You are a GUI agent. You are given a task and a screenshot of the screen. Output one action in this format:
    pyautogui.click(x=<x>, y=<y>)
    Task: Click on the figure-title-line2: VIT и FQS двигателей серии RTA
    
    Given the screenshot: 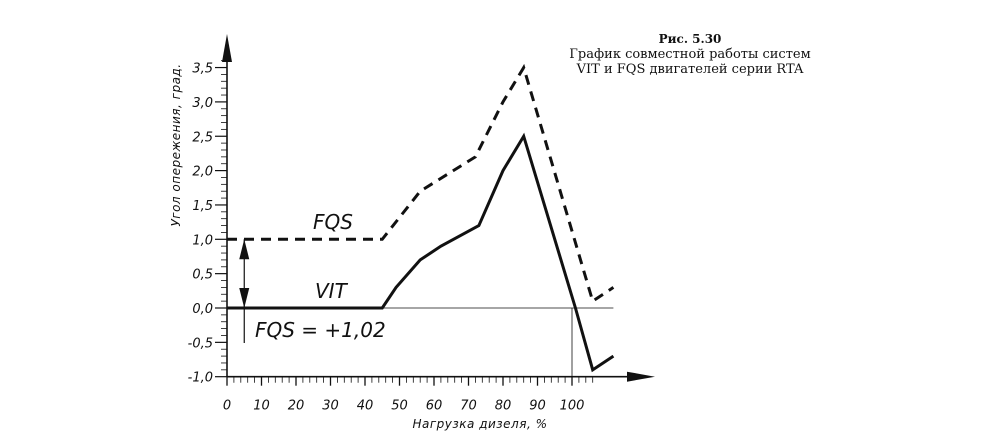 What is the action you would take?
    pyautogui.click(x=690, y=69)
    